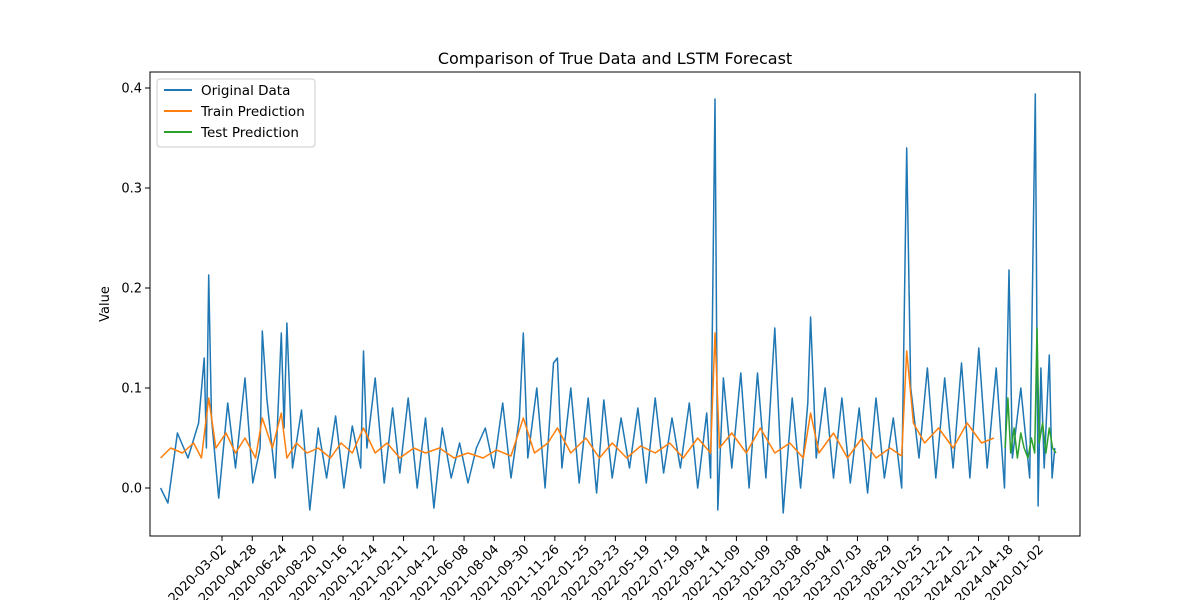  I want to click on y-axis-label: Value, so click(105, 304).